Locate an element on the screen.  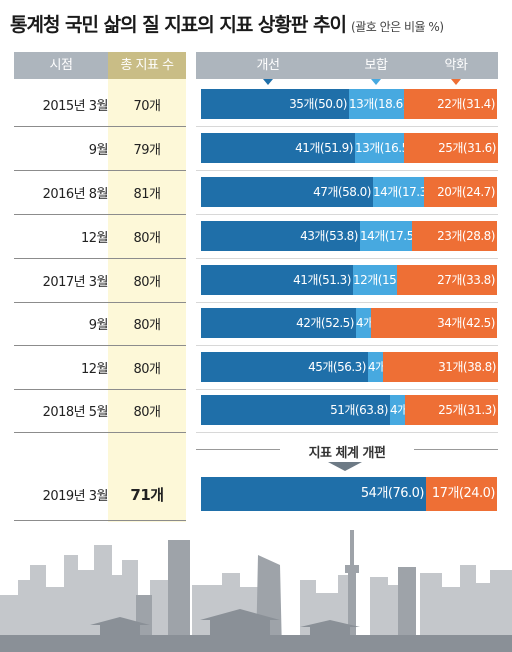
period-label: 2015년 3월 is located at coordinates (75, 106).